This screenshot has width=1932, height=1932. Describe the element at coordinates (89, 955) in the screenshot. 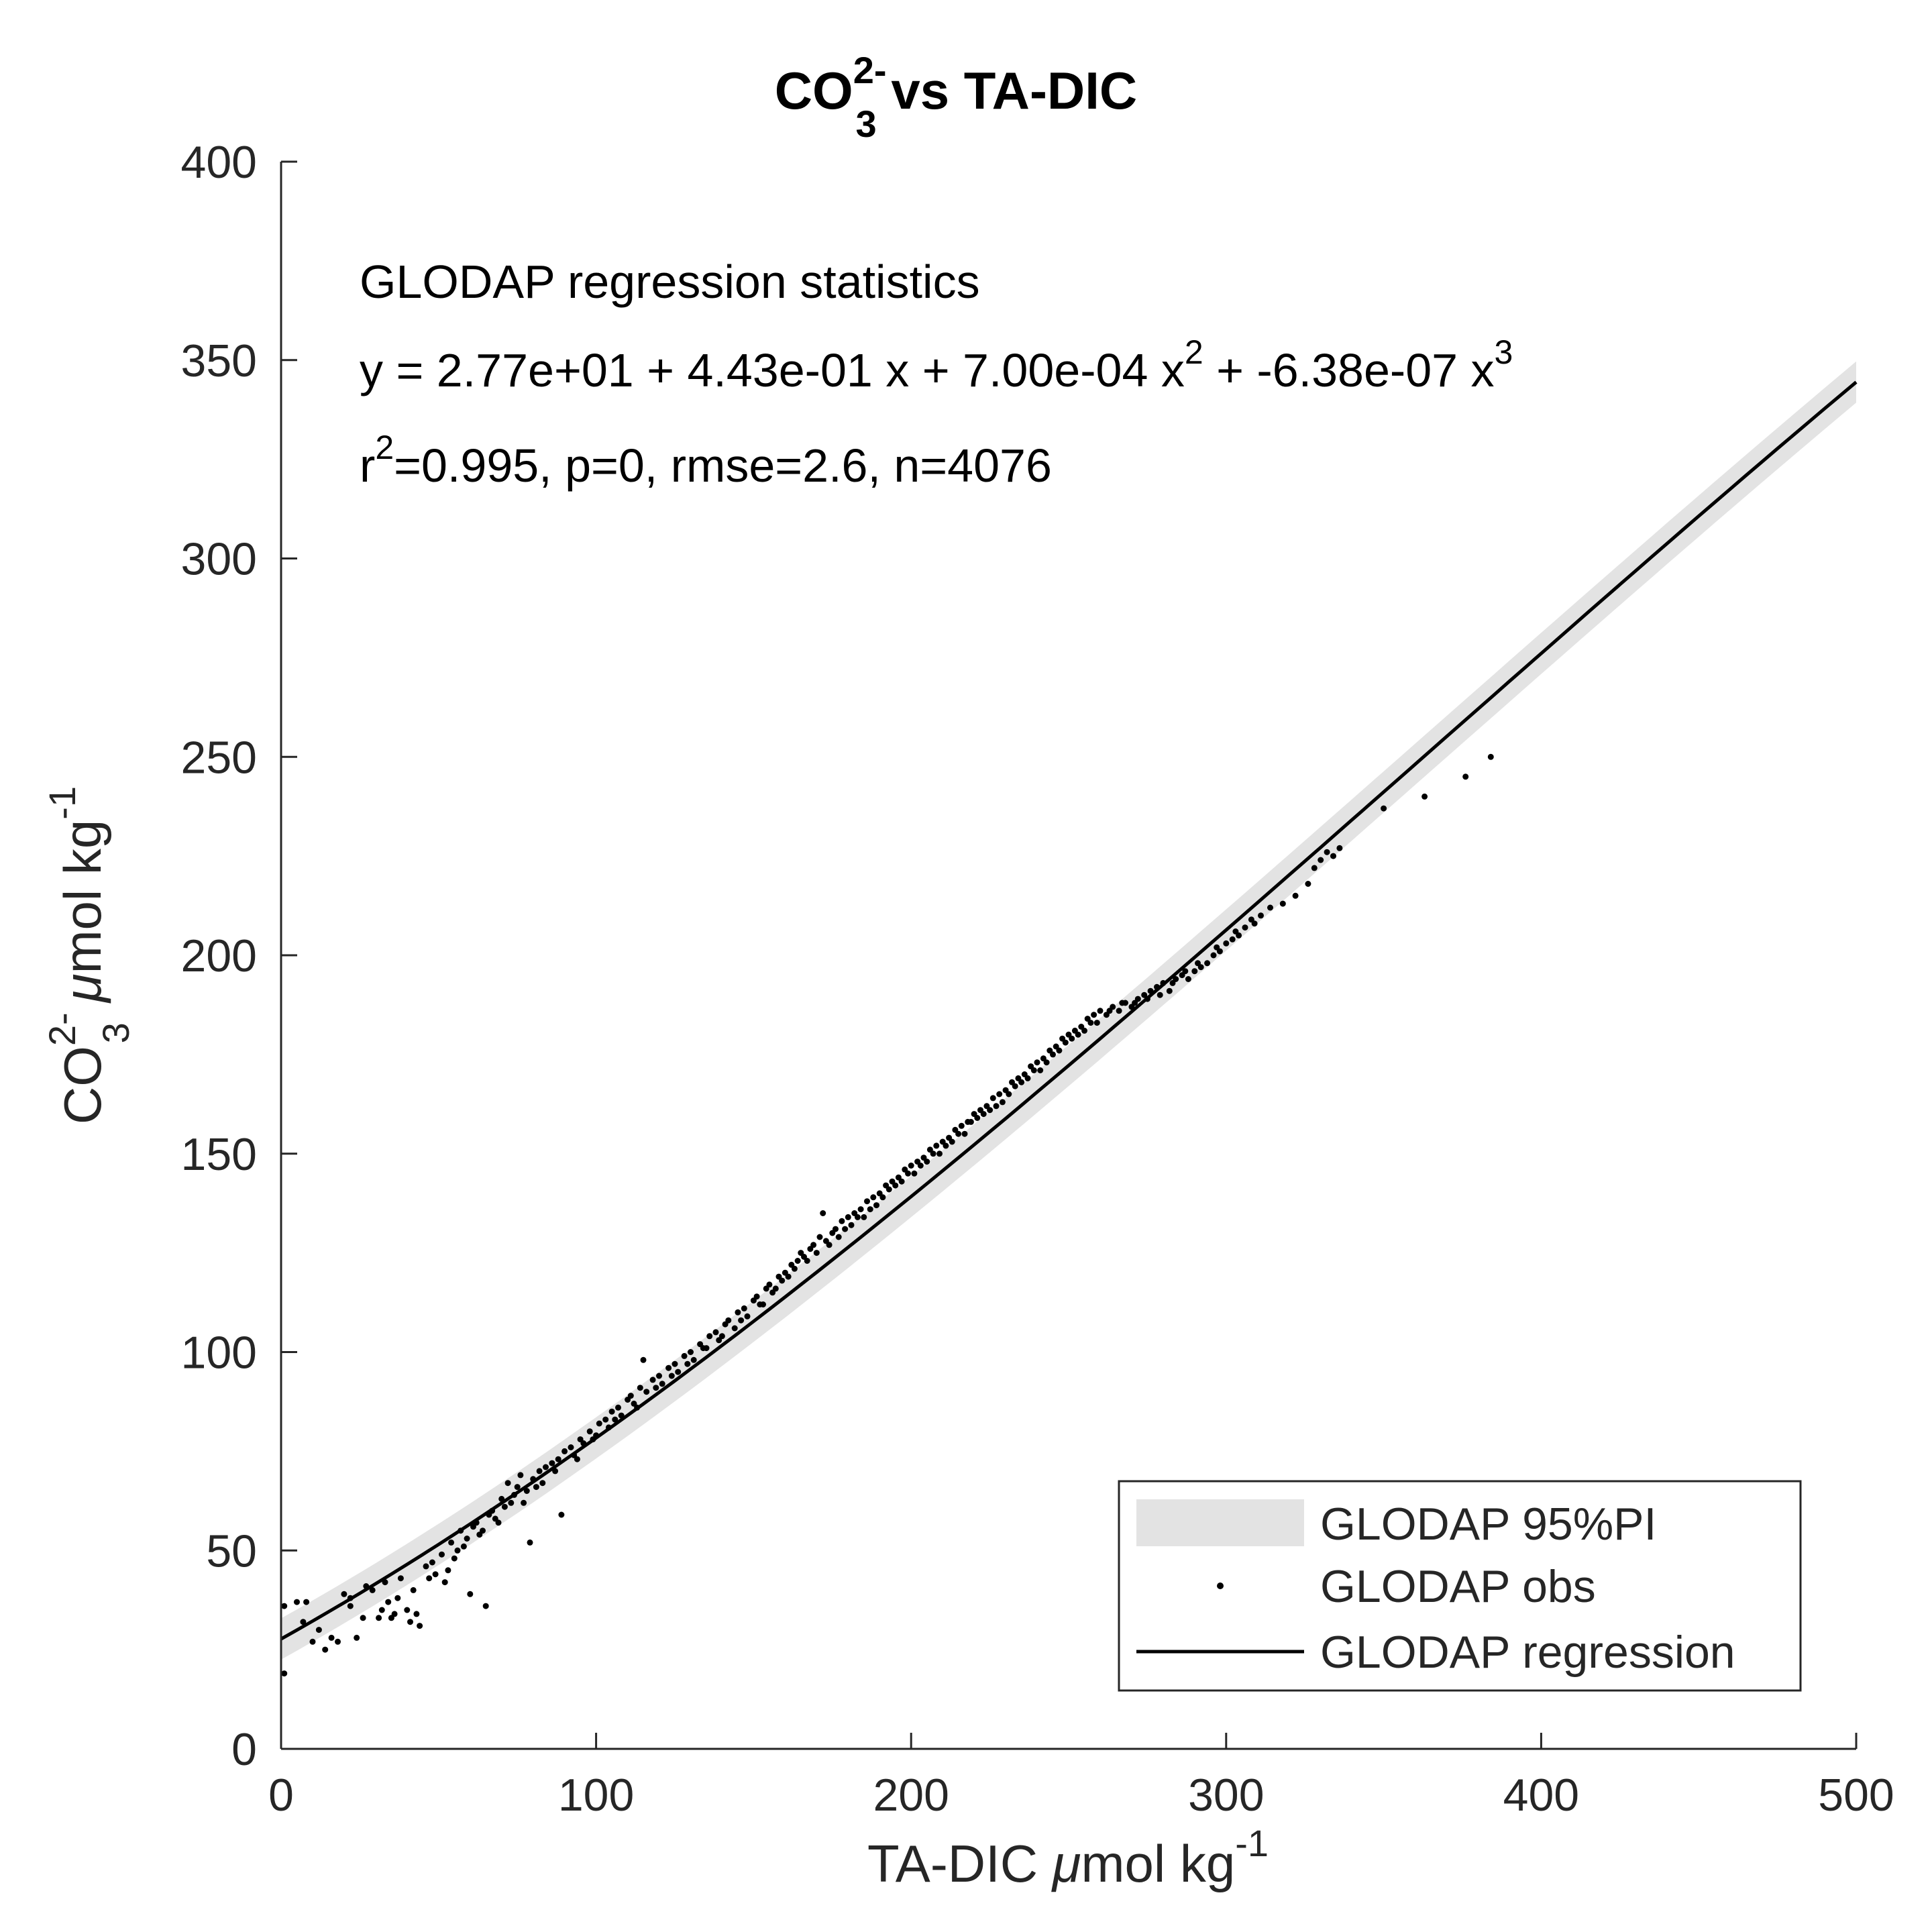

I see `y-axis-label: CO2- 3μmol kg-1` at that location.